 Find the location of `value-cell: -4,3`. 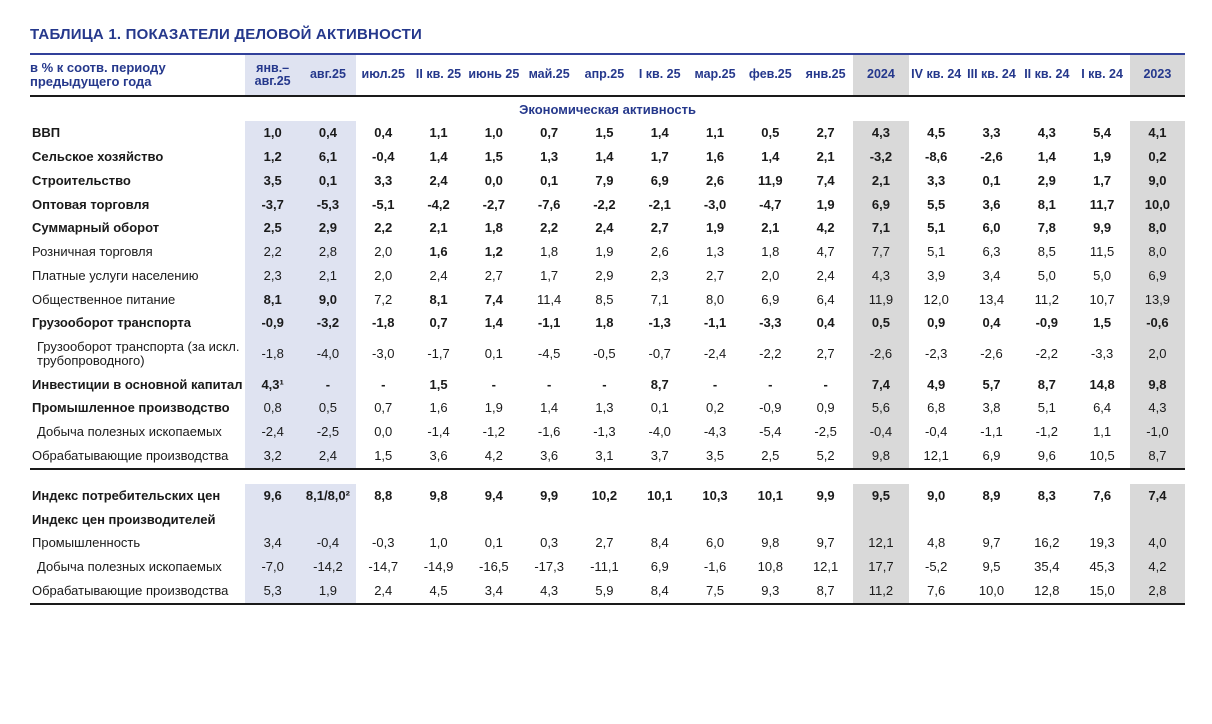

value-cell: -4,3 is located at coordinates (715, 432).